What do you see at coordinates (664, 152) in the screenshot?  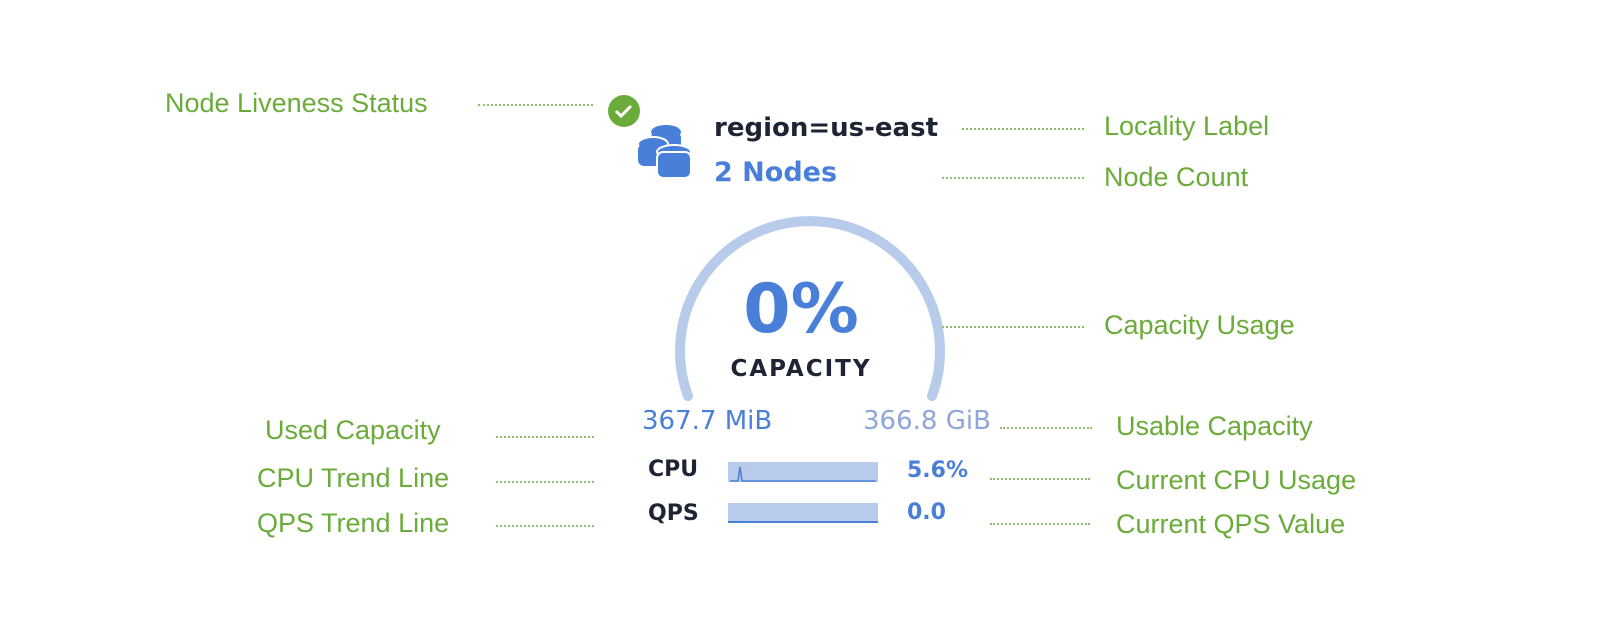 I see `database-icon` at bounding box center [664, 152].